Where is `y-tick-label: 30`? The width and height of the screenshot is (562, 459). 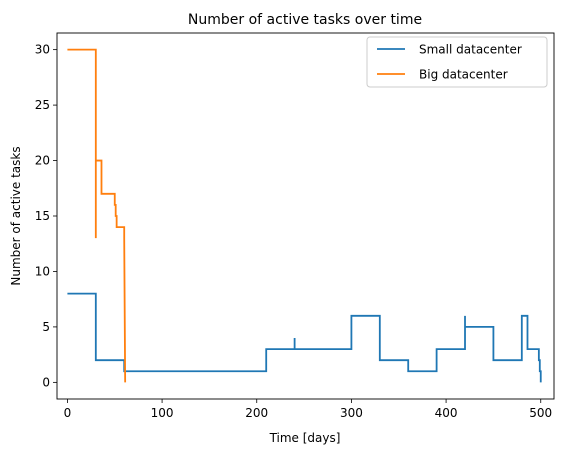 y-tick-label: 30 is located at coordinates (42, 50).